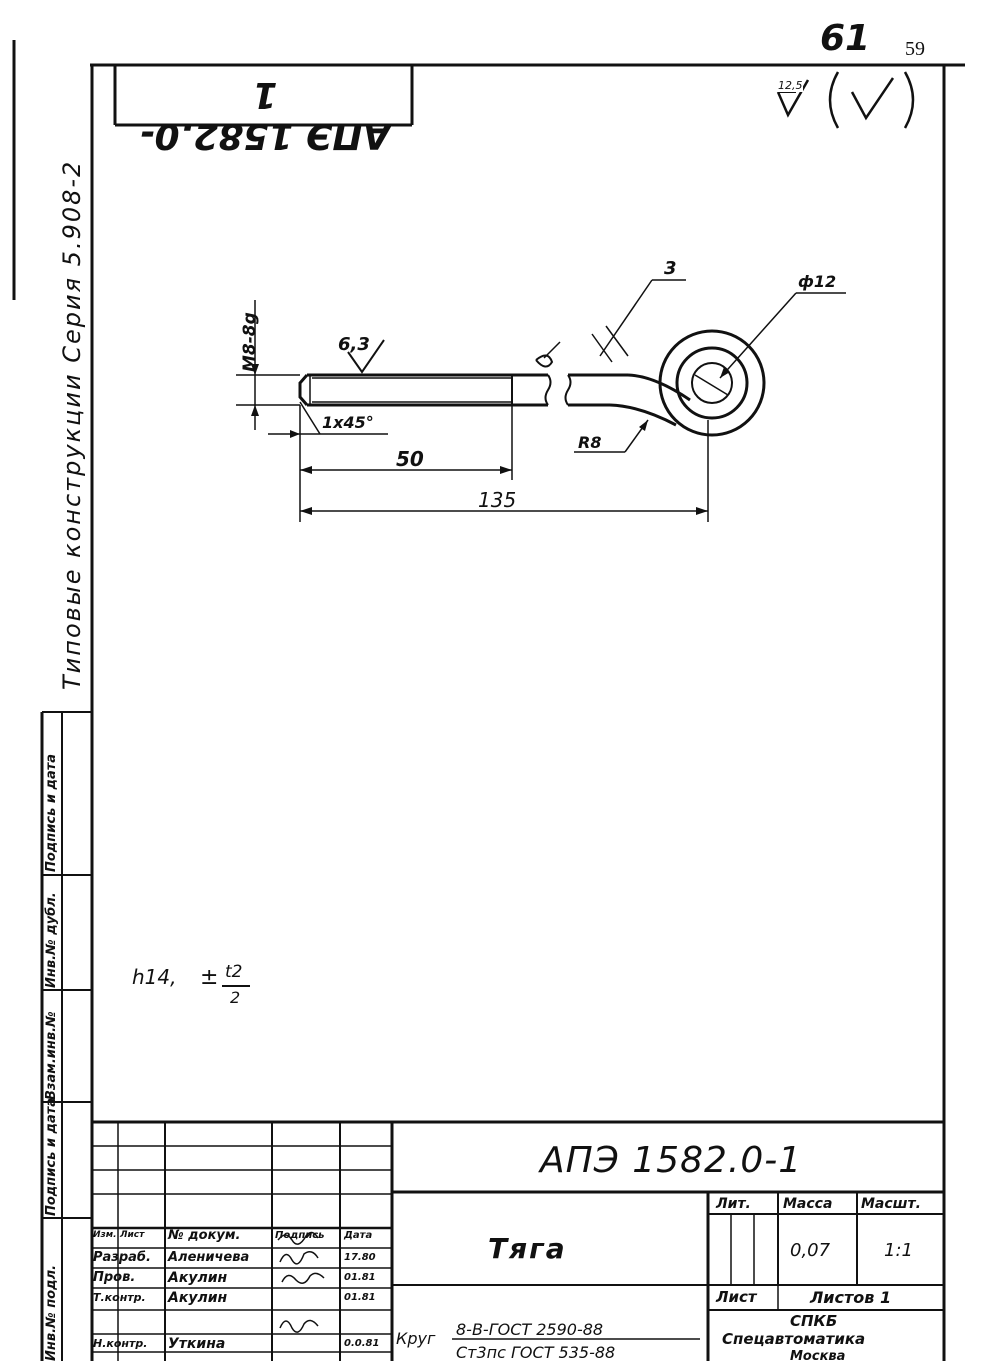  Describe the element at coordinates (360, 1277) in the screenshot. I see `row-date-1: 01.81` at that location.